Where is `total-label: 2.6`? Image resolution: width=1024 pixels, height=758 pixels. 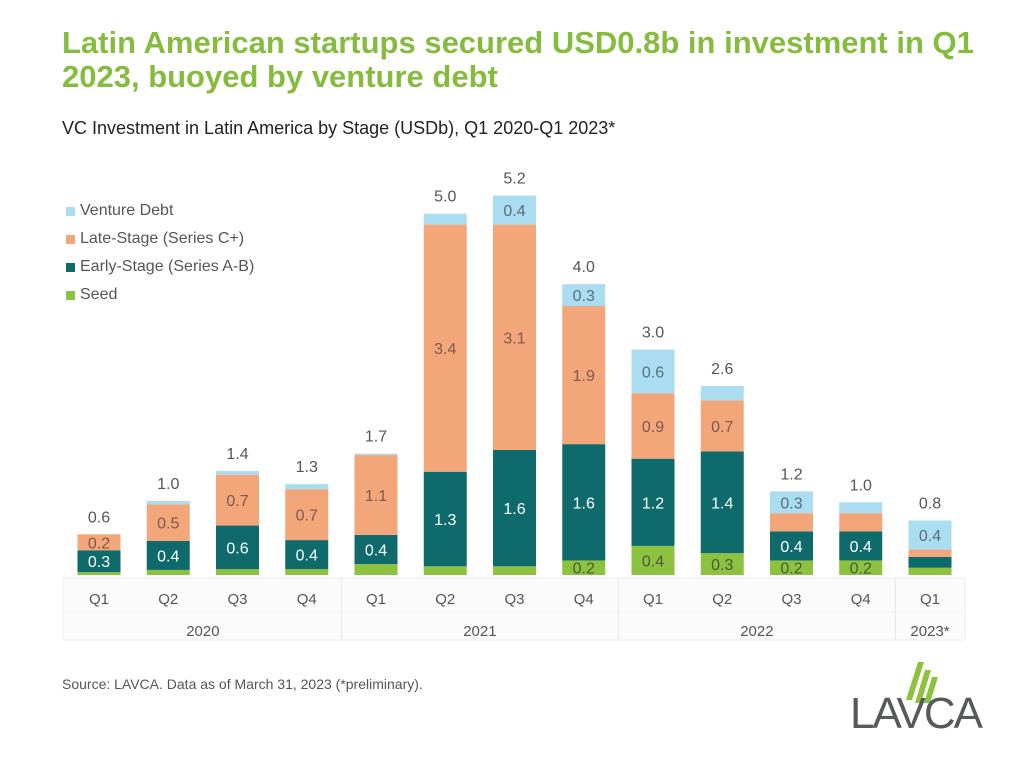 total-label: 2.6 is located at coordinates (722, 369).